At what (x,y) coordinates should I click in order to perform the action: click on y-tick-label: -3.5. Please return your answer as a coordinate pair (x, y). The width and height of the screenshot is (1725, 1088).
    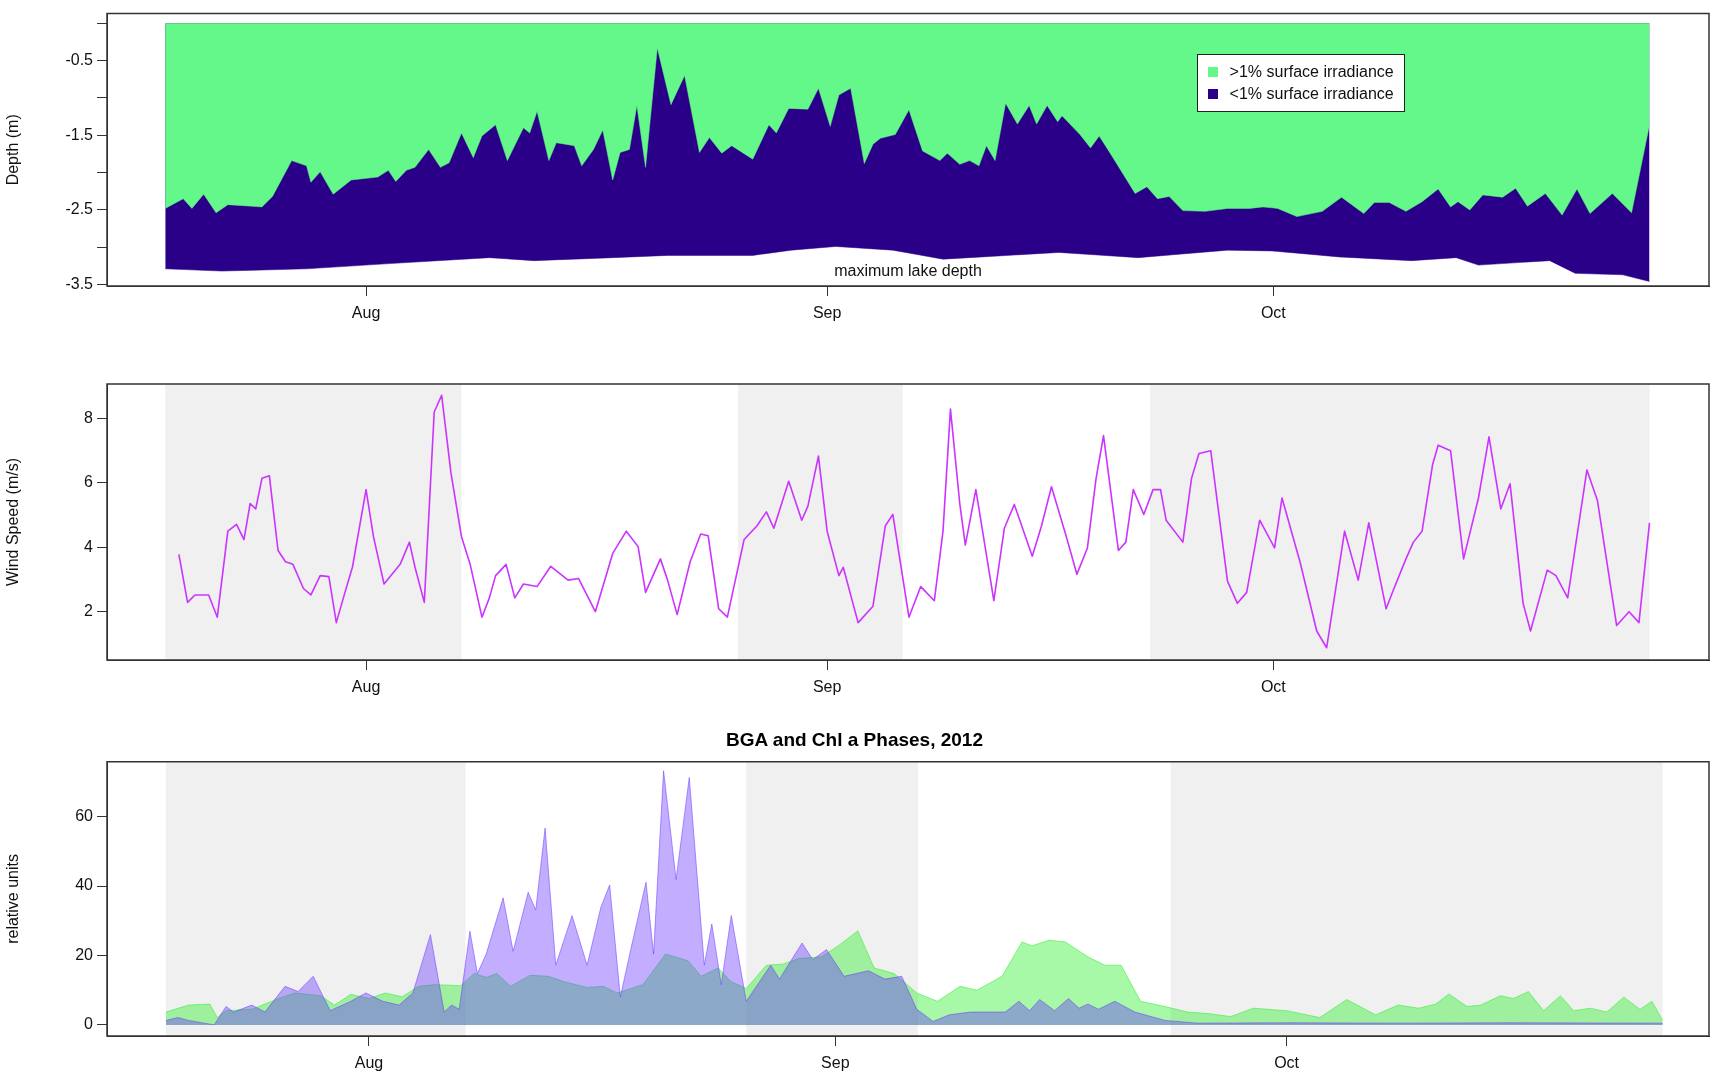
    Looking at the image, I should click on (79, 283).